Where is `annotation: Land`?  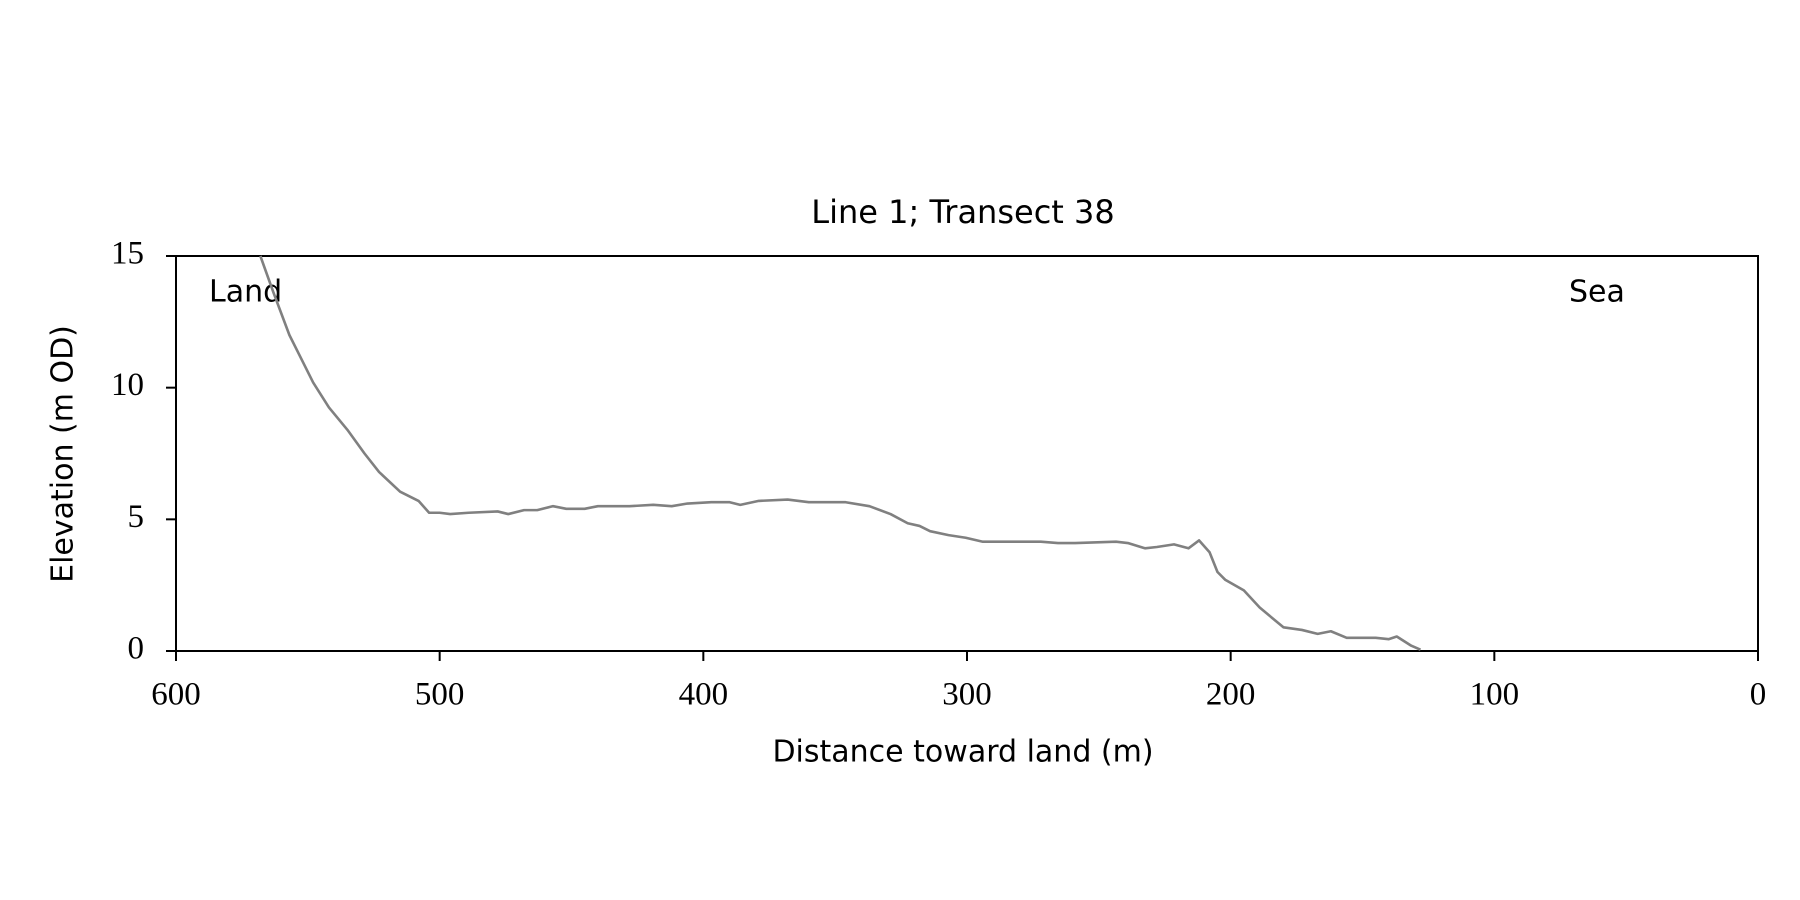
annotation: Land is located at coordinates (245, 292).